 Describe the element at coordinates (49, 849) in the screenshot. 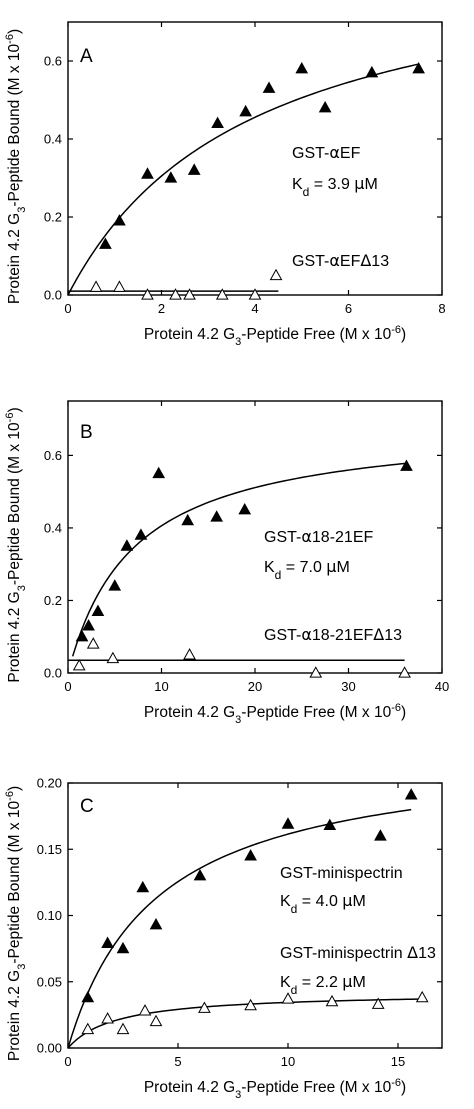

I see `y-tick-label: 0.15` at that location.